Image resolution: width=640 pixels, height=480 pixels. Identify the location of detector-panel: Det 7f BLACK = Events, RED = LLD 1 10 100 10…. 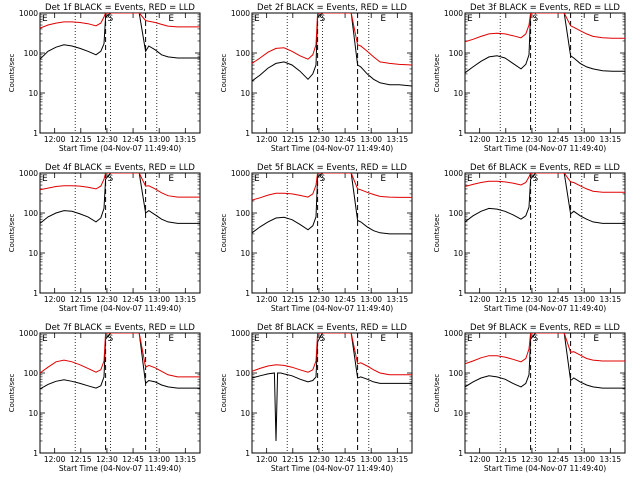
(104, 398).